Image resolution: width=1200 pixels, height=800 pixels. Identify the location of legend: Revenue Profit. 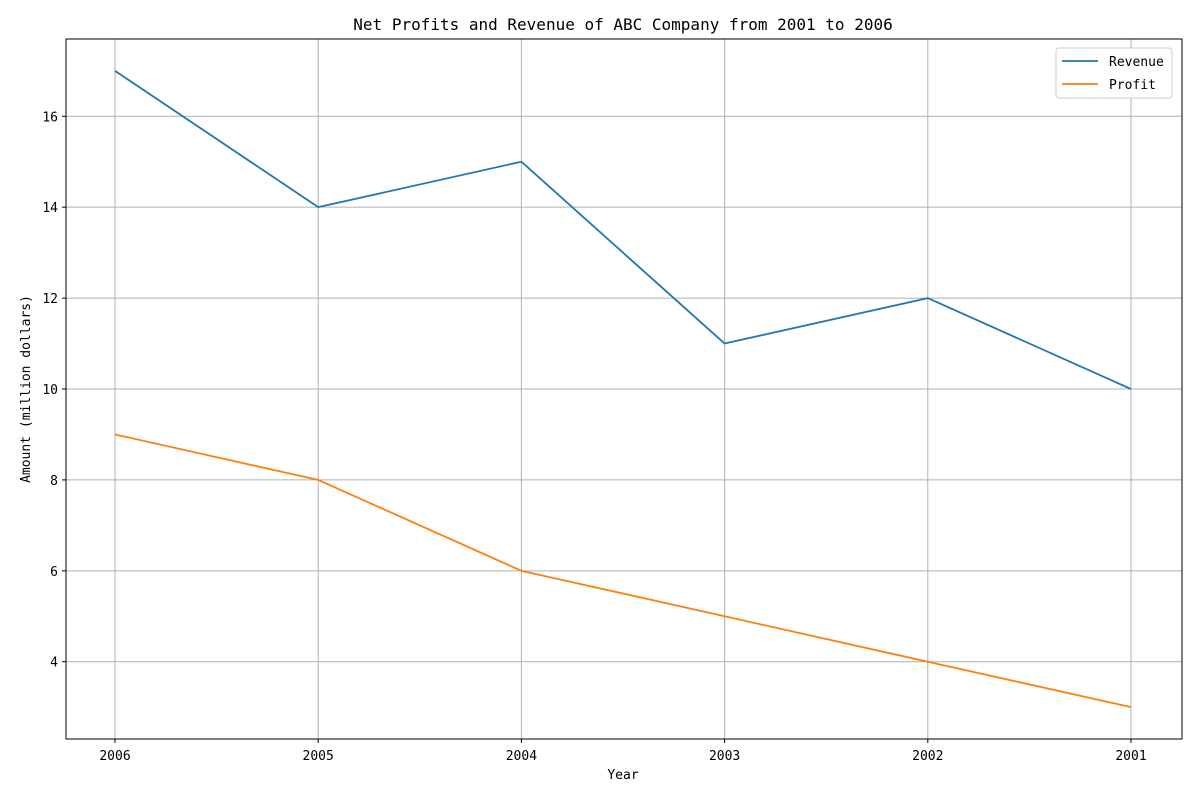
(1114, 73).